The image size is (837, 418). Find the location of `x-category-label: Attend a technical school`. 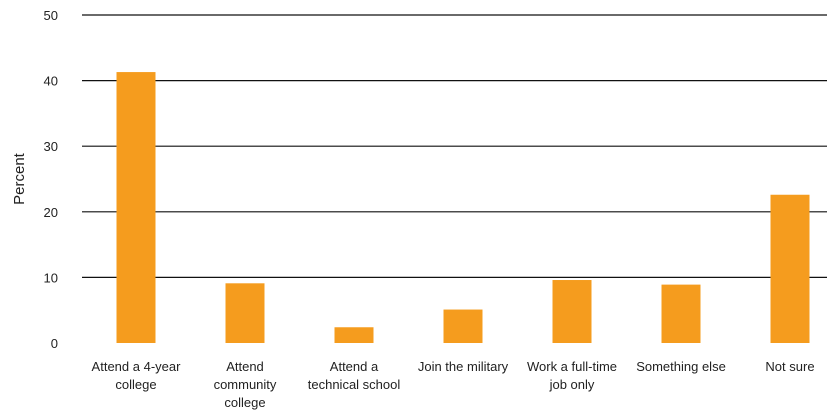

x-category-label: Attend a technical school is located at coordinates (354, 375).